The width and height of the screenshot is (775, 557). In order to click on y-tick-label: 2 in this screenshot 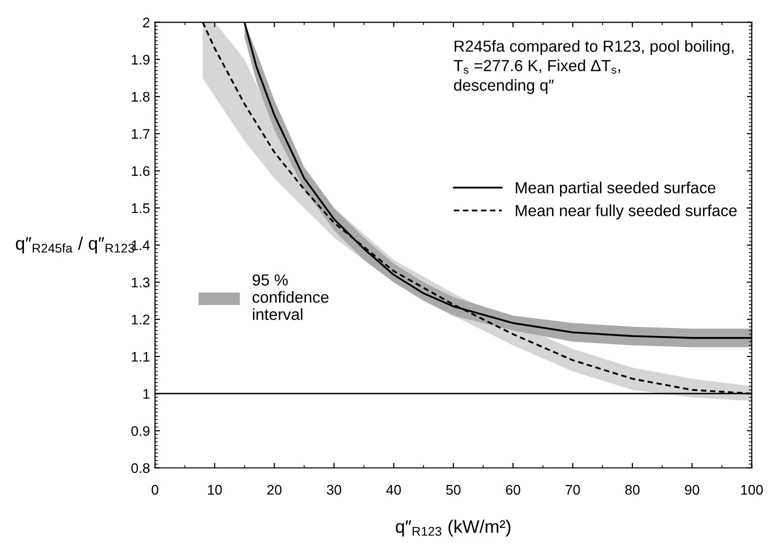, I will do `click(146, 23)`.